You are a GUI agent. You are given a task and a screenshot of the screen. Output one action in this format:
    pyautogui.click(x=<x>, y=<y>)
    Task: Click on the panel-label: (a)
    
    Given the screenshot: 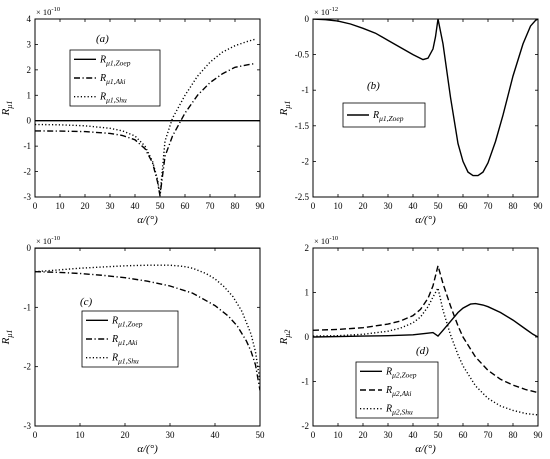 What is the action you would take?
    pyautogui.click(x=102, y=39)
    